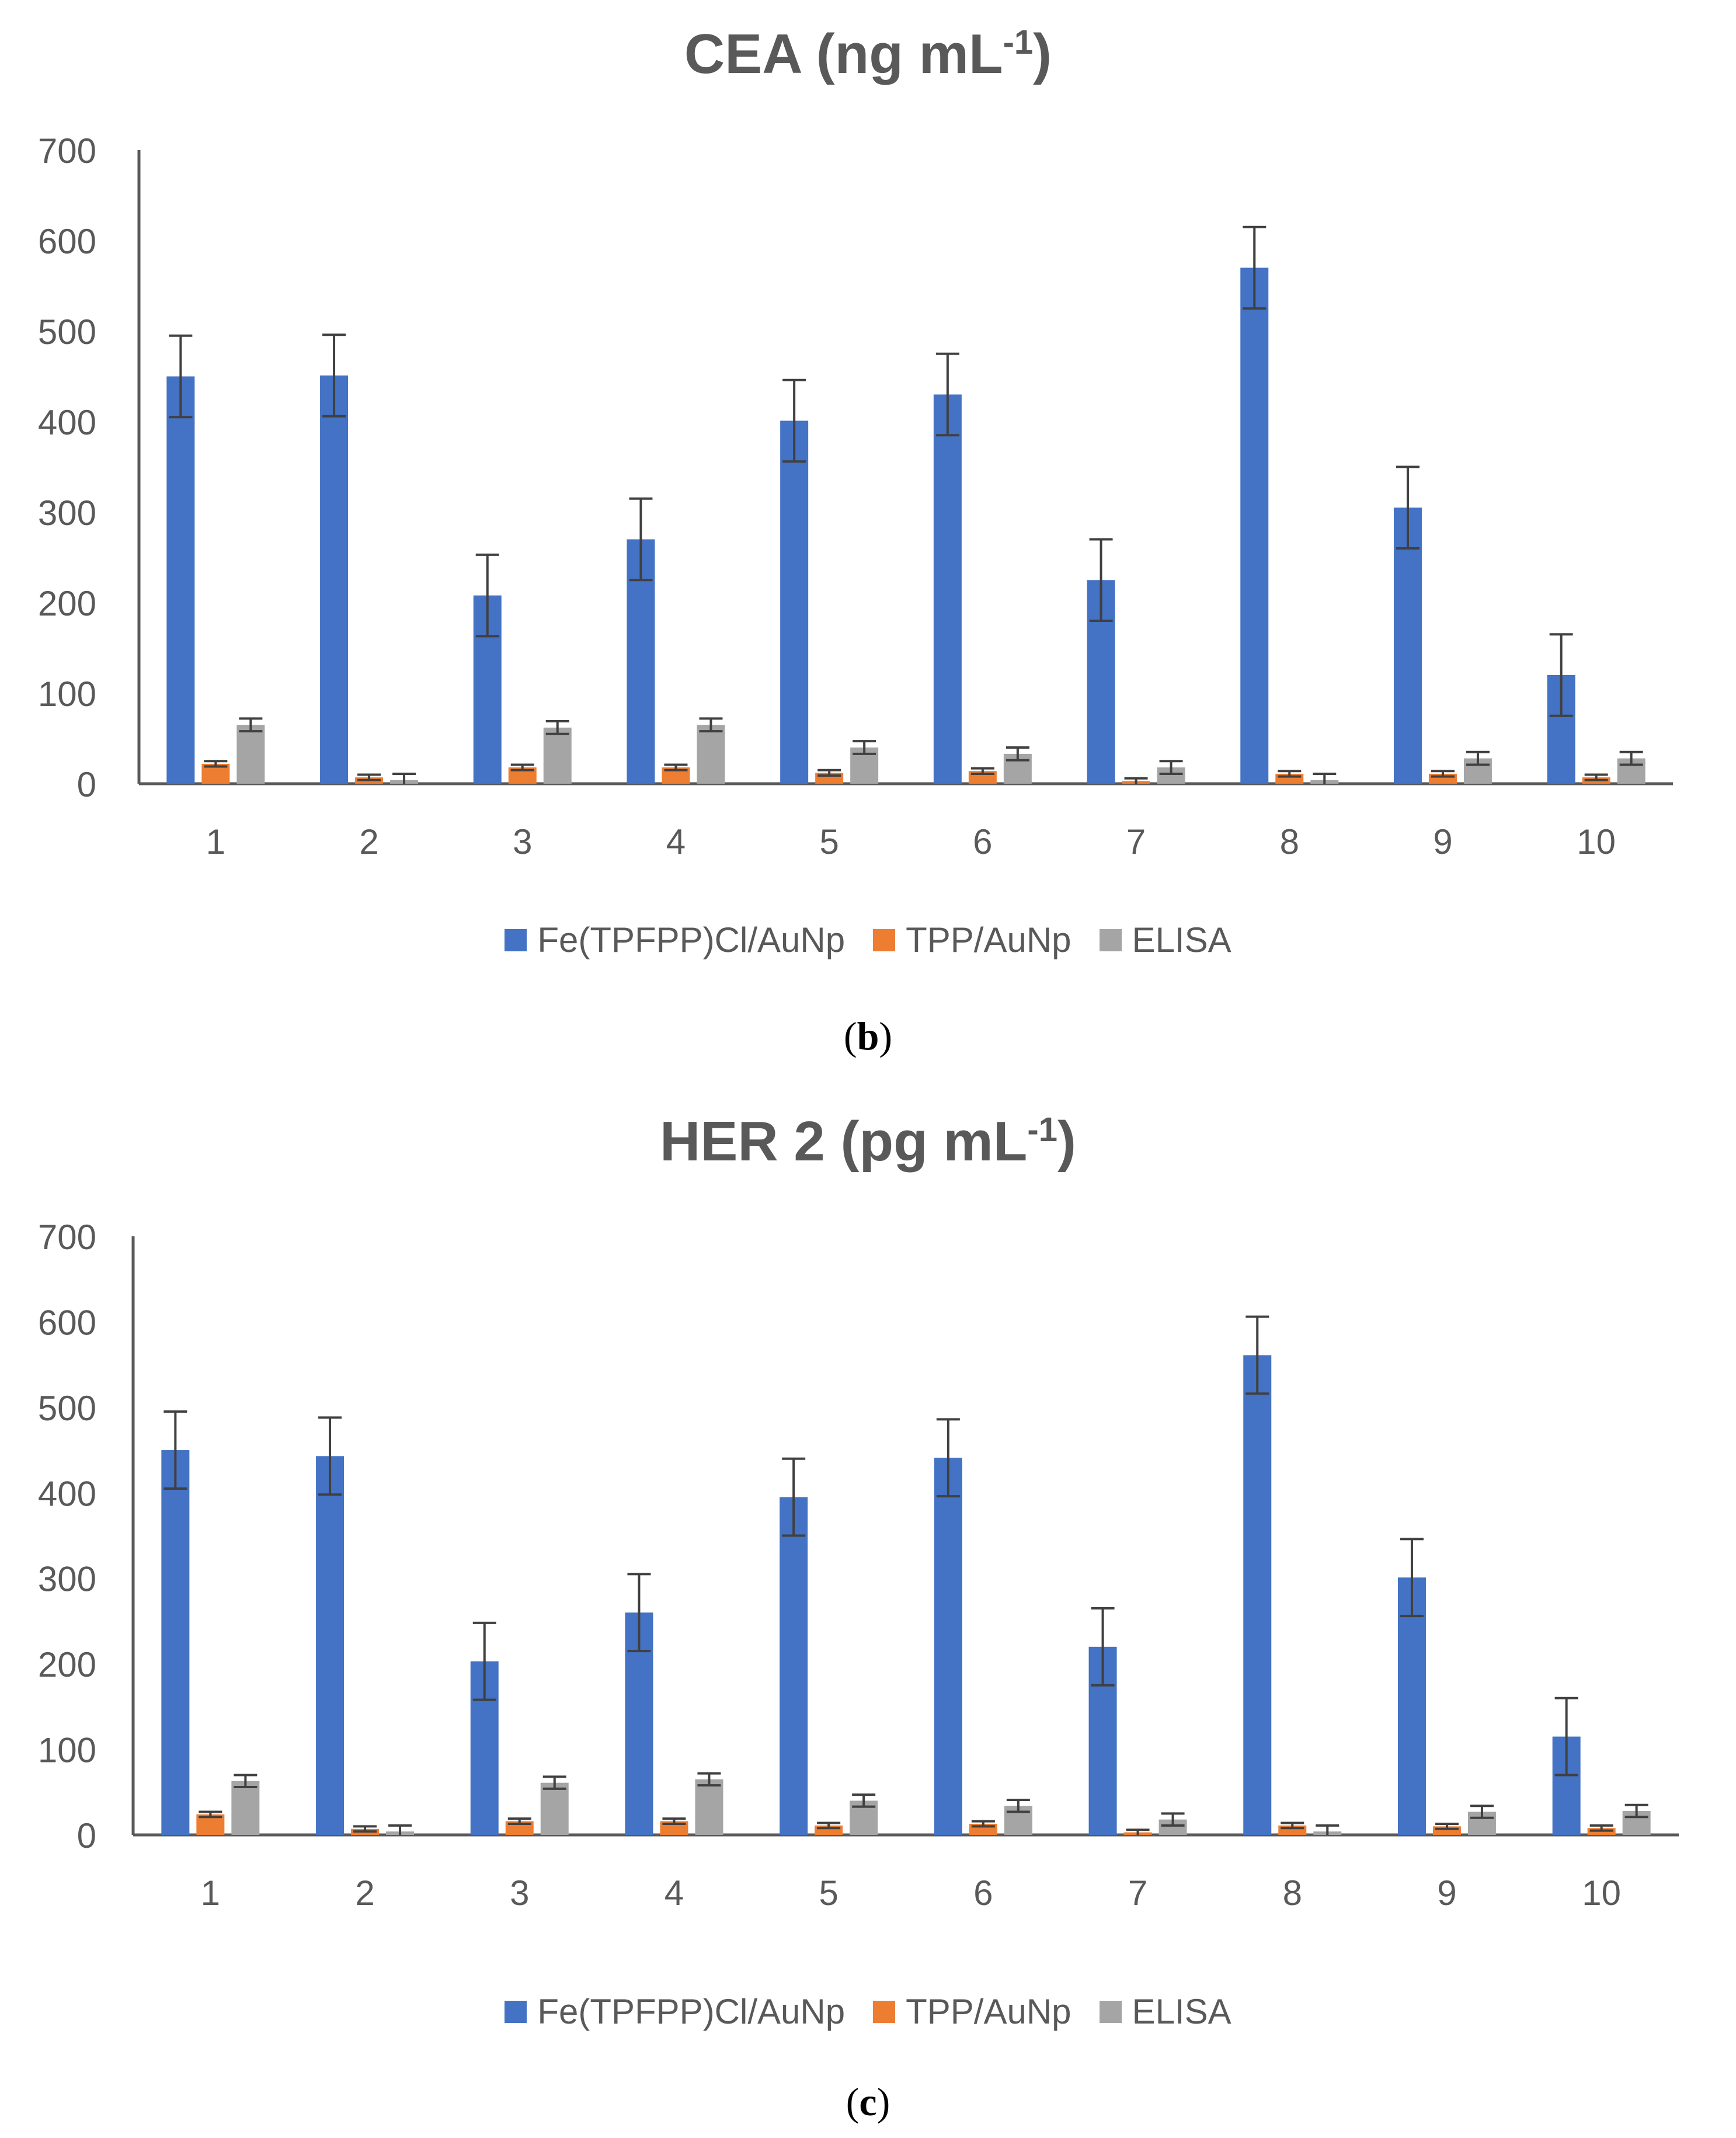 The height and width of the screenshot is (2138, 1736). I want to click on chart-title-her2: HER 2 (pg mL-1), so click(868, 1142).